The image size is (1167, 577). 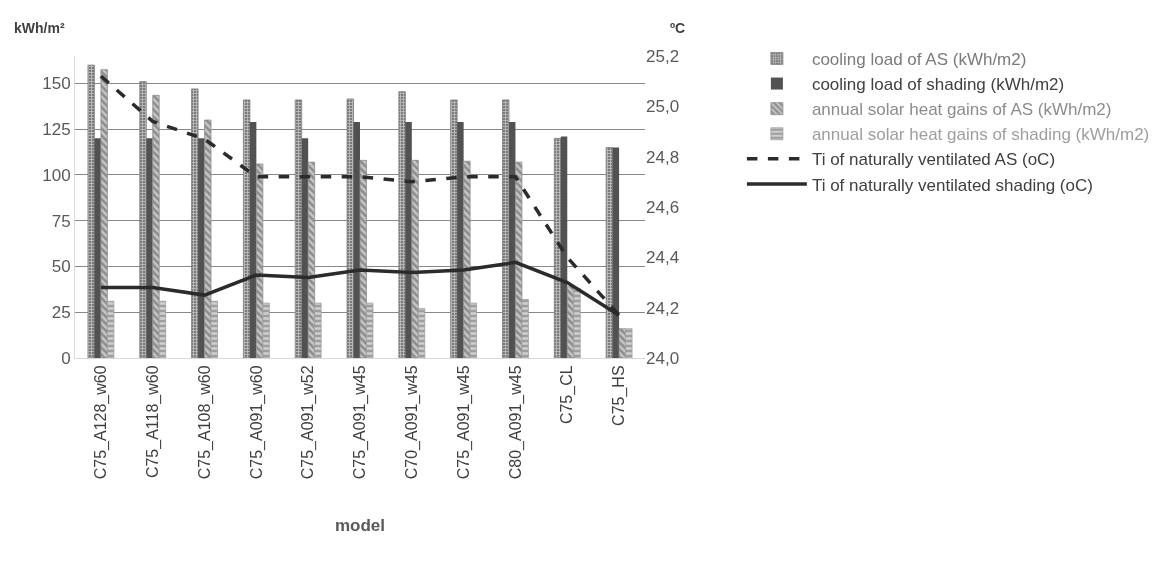 I want to click on y2-tick-label: 24,2, so click(x=663, y=308).